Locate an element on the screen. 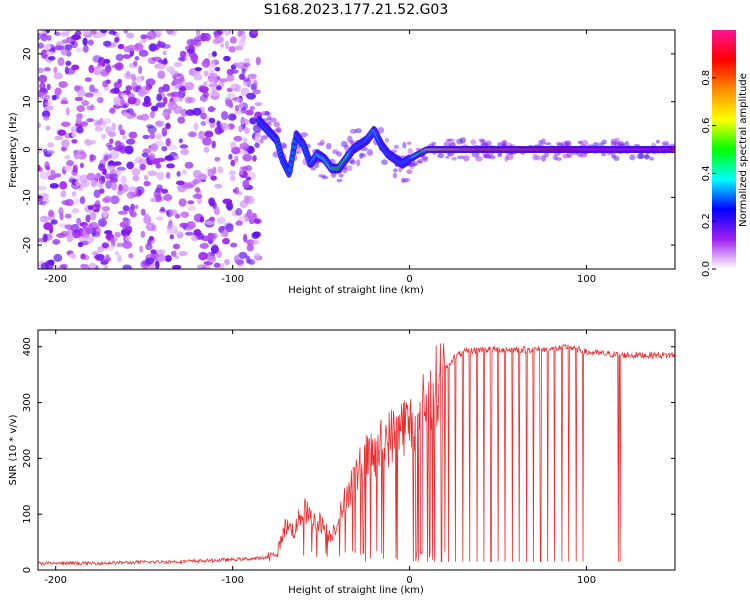  y-tick-label: 20 is located at coordinates (27, 54).